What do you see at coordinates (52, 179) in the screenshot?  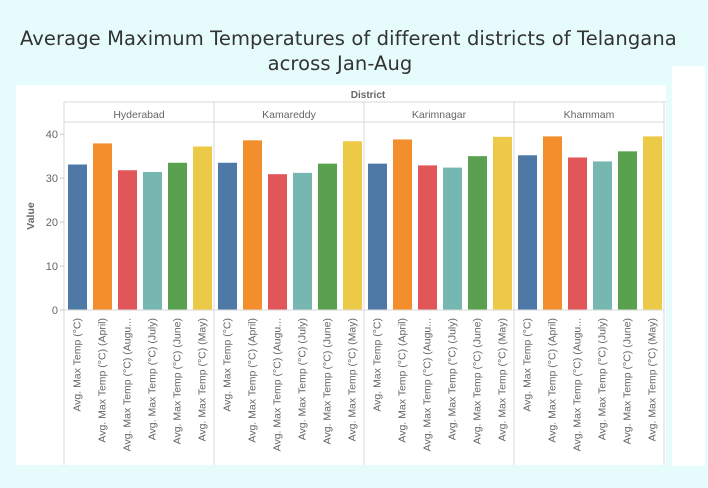 I see `y-tick-label: 30` at bounding box center [52, 179].